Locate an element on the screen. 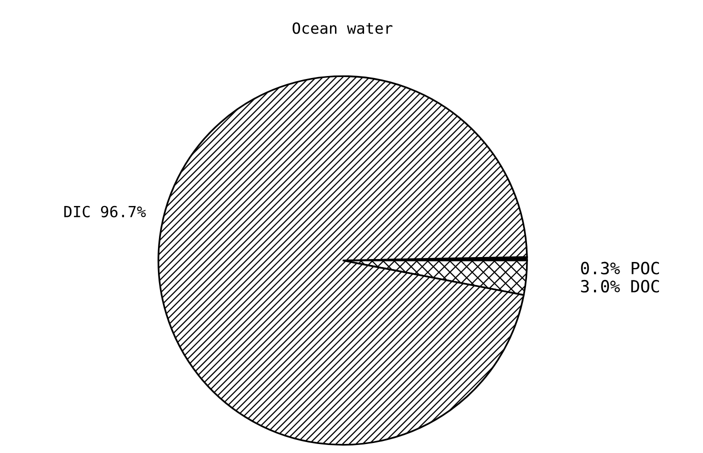  slice-label: 3.0% DOC is located at coordinates (620, 286).